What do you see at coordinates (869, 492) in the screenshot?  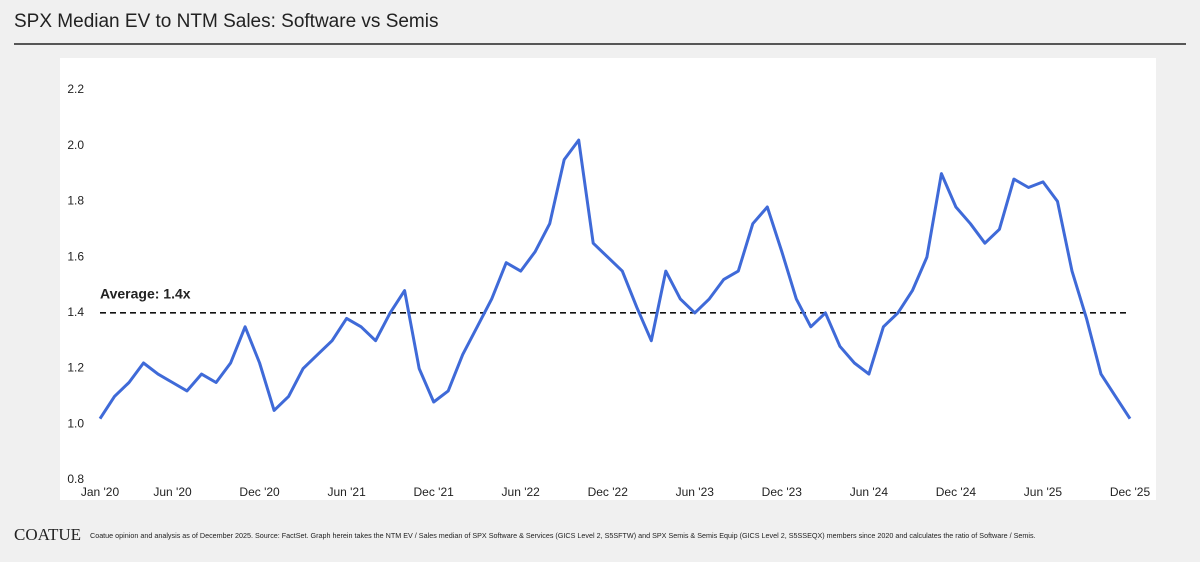 I see `x-tick-label: Jun '24` at bounding box center [869, 492].